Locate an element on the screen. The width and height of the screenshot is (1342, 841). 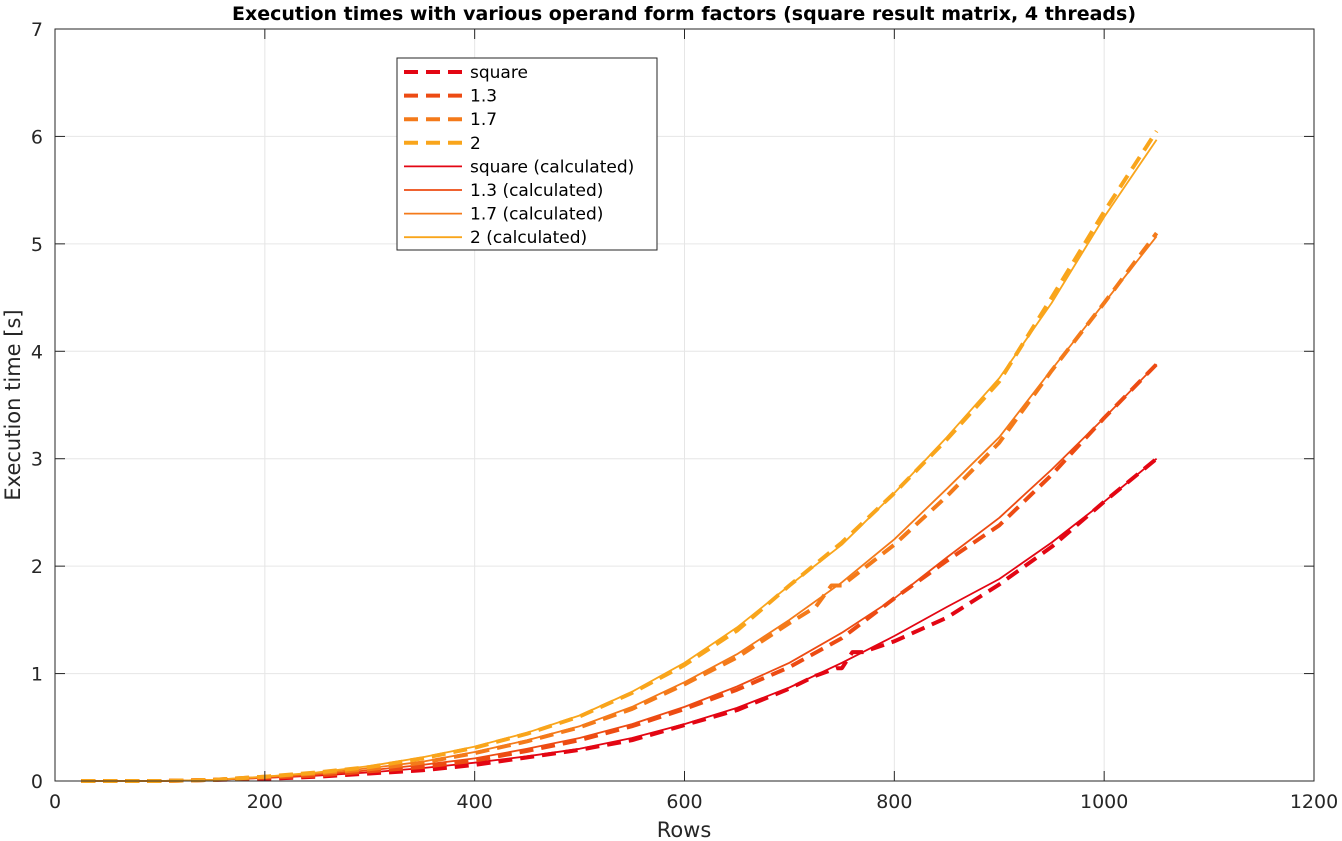
x-tick-label: 0 is located at coordinates (55, 802).